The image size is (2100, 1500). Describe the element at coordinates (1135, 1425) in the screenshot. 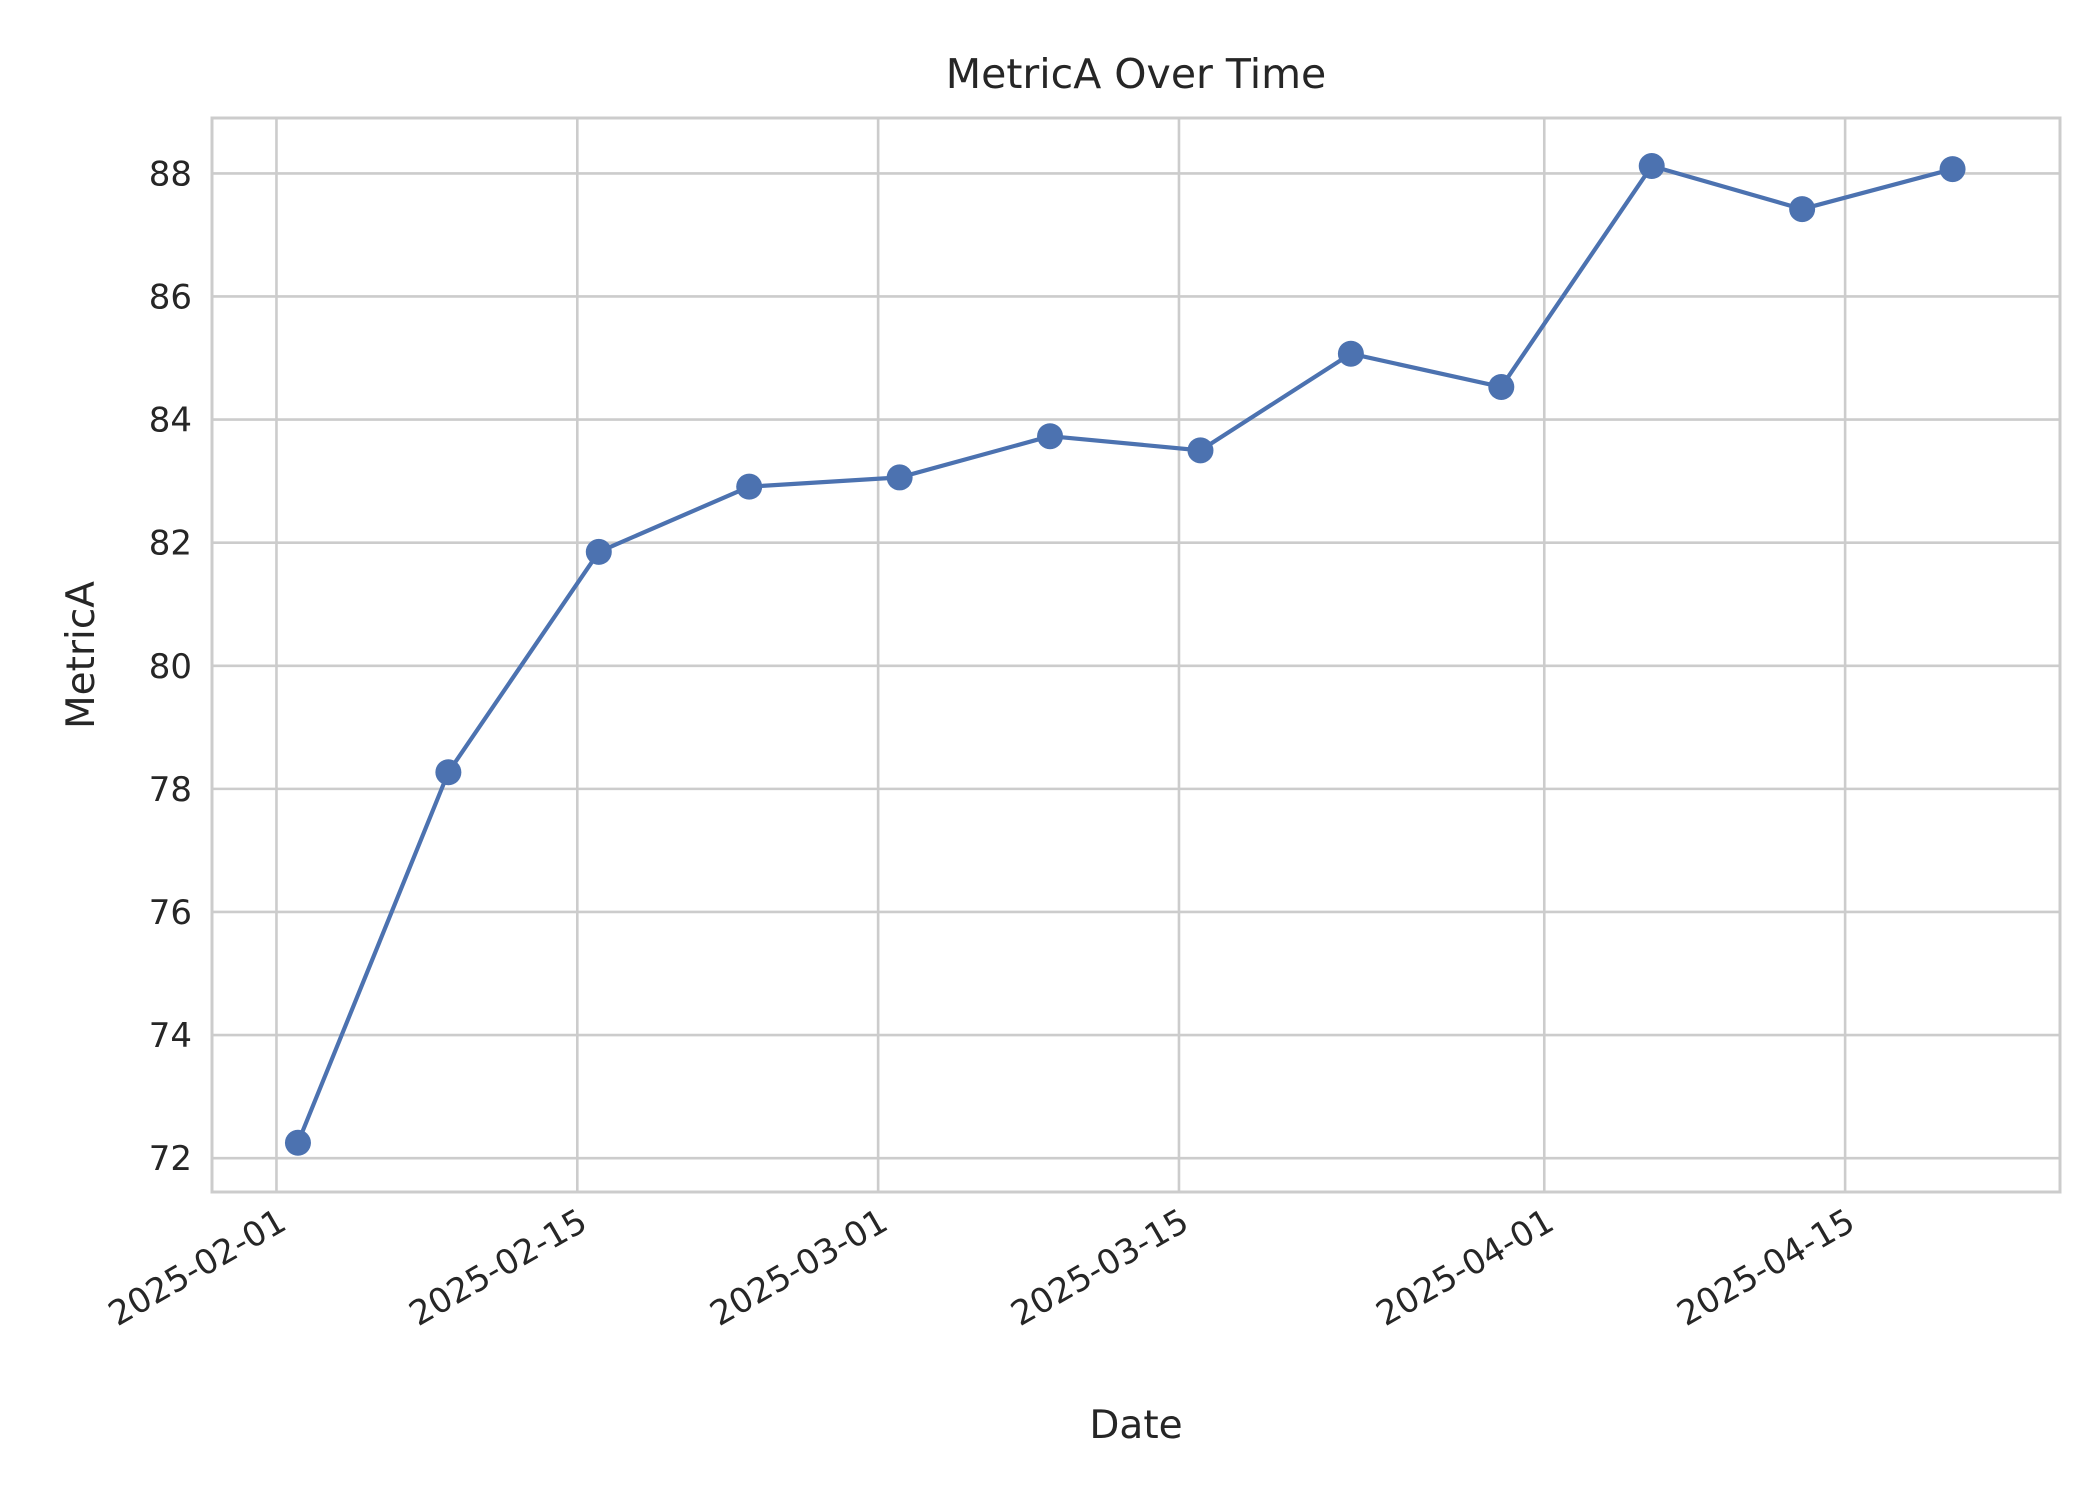

I see `x-axis-title: Date` at that location.